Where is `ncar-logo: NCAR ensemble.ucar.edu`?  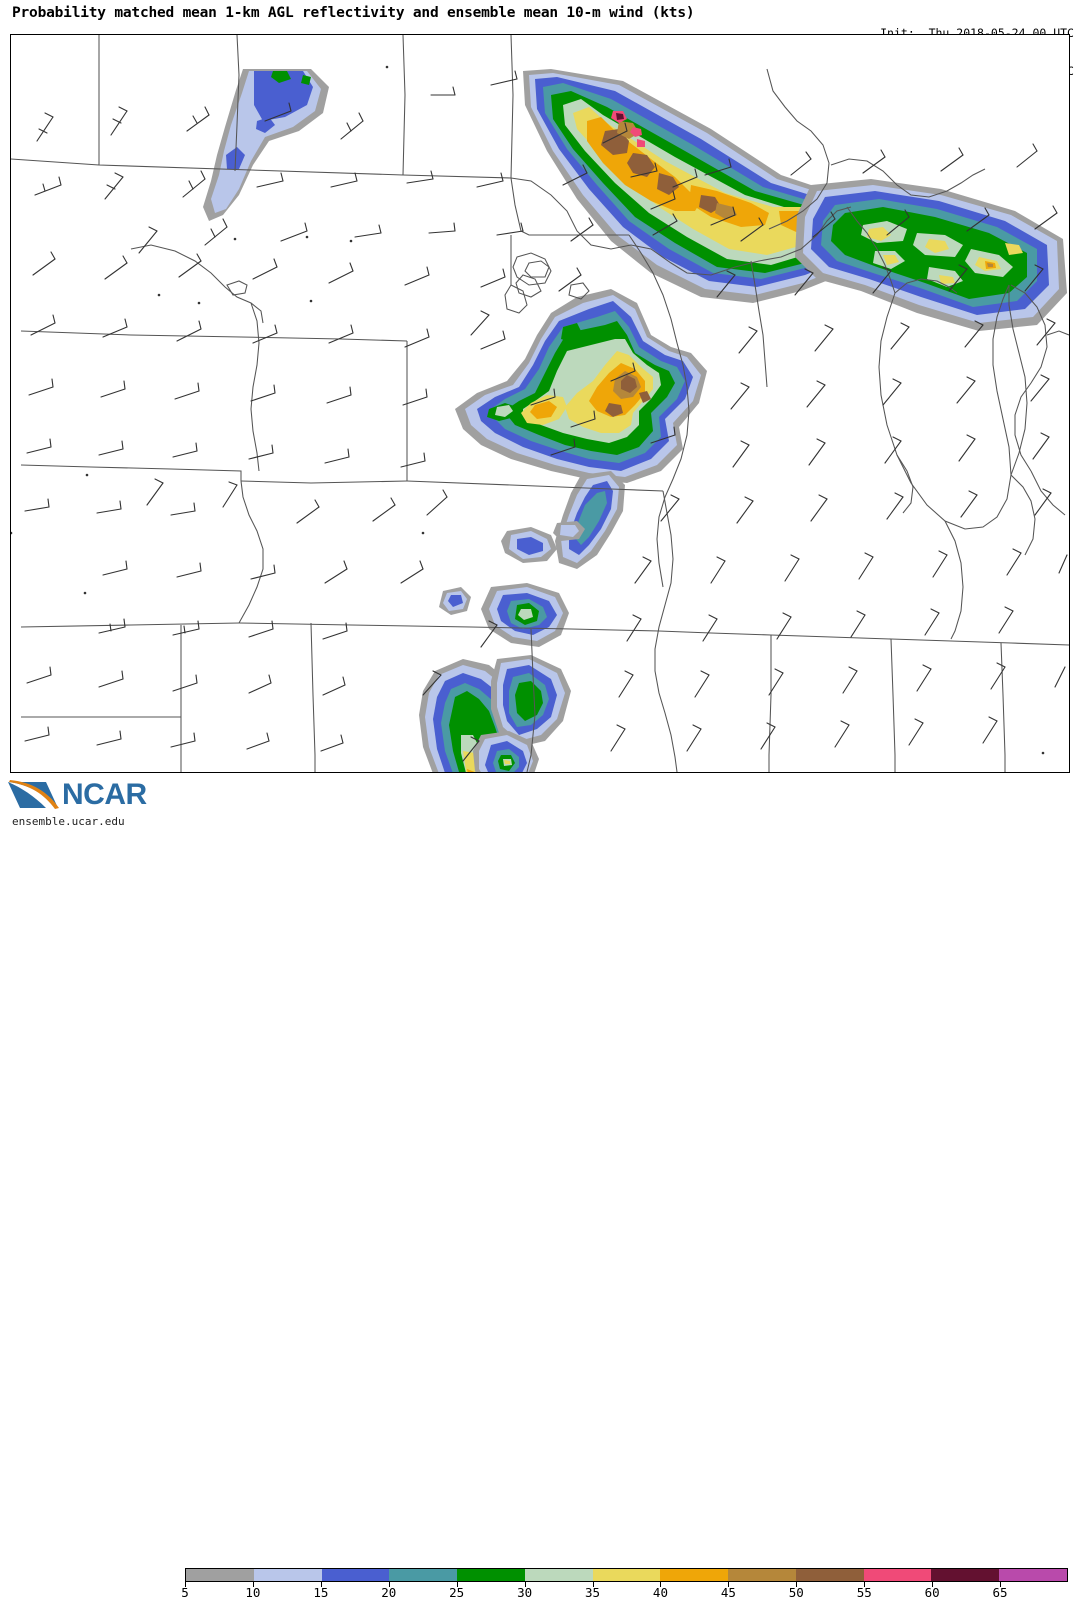 ncar-logo: NCAR ensemble.ucar.edu is located at coordinates (91, 804).